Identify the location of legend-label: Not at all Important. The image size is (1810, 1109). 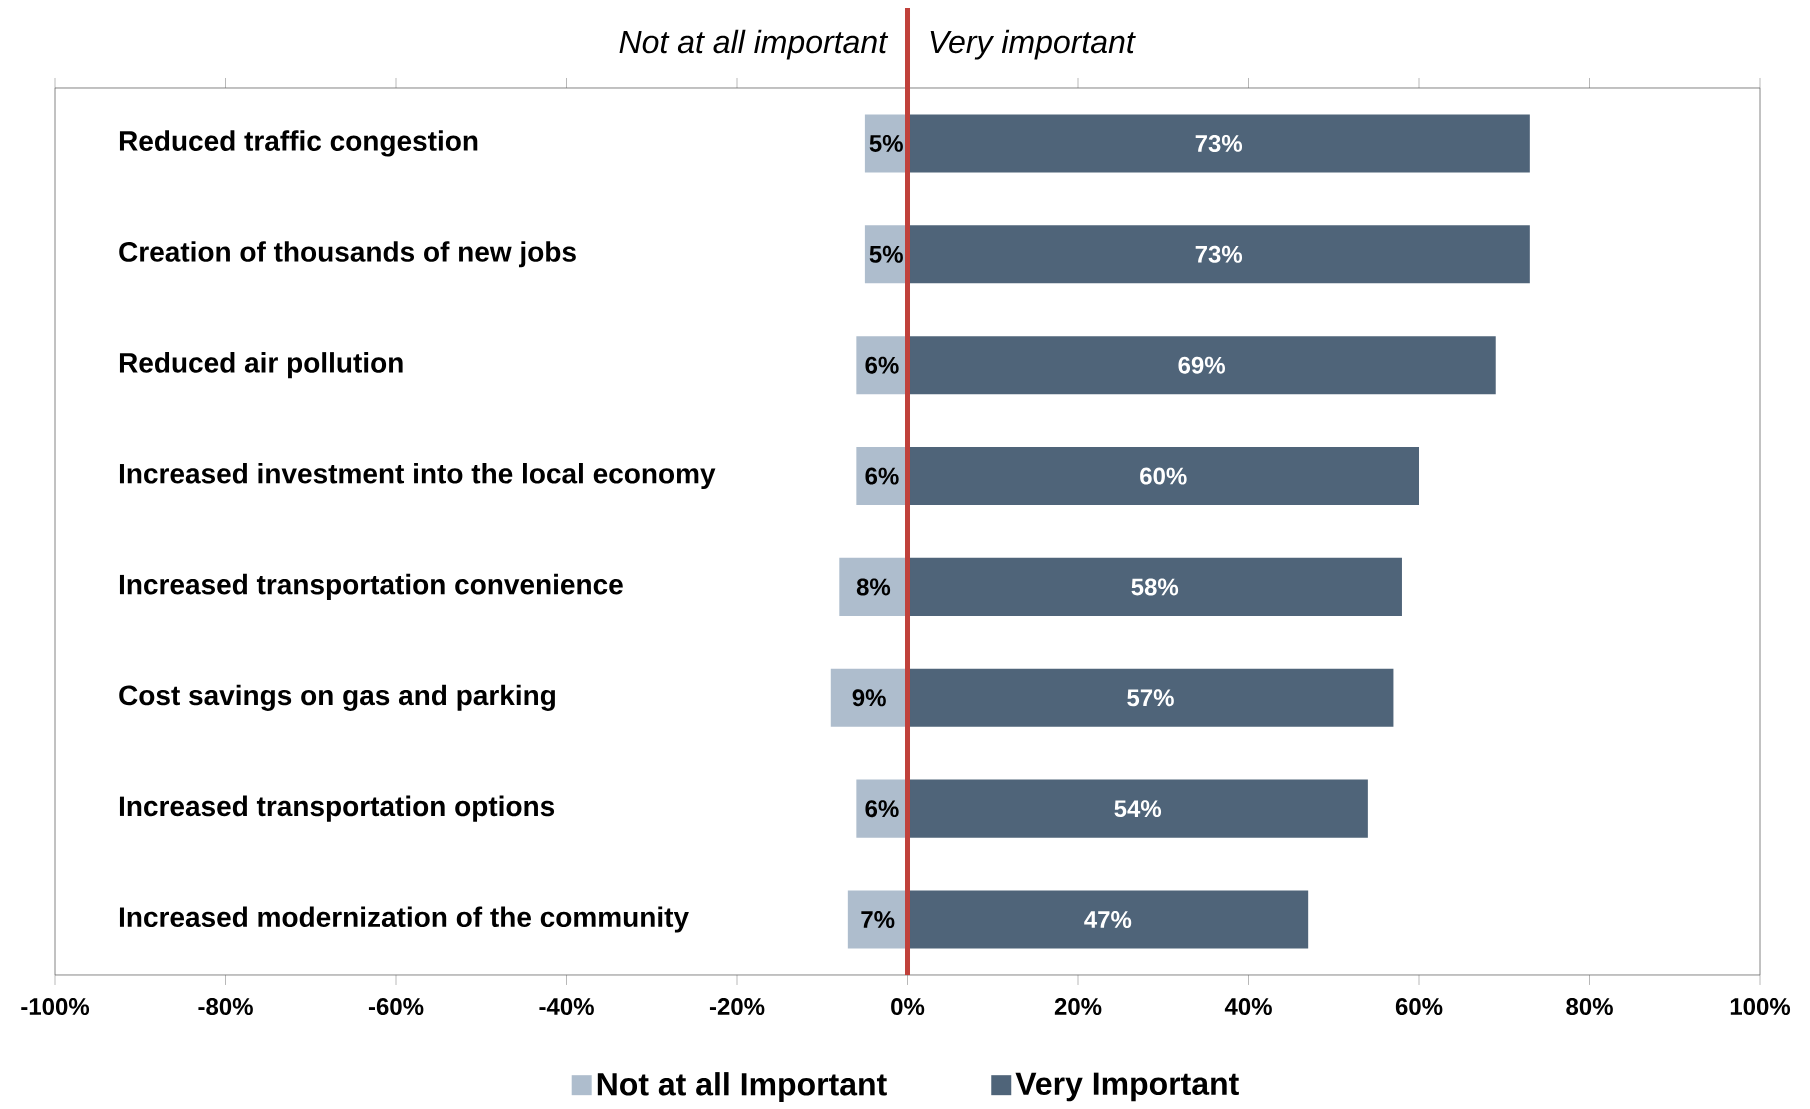
(742, 1087).